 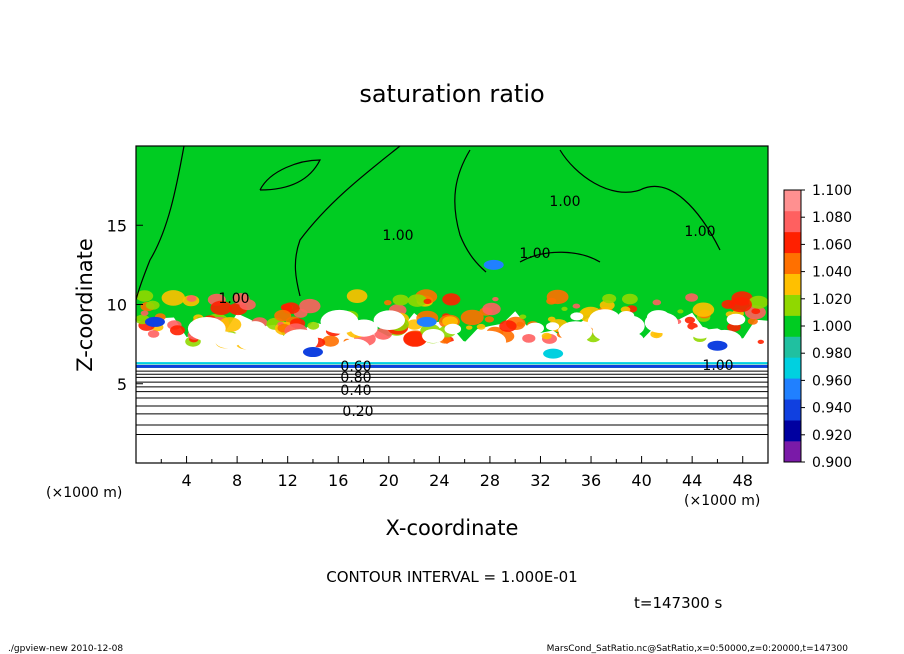 What do you see at coordinates (338, 480) in the screenshot?
I see `x-tick-label: 16` at bounding box center [338, 480].